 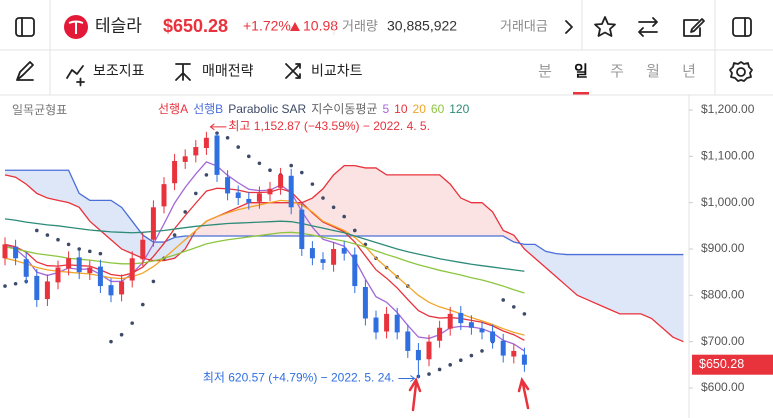 What do you see at coordinates (25, 27) in the screenshot?
I see `sidebar-toggle` at bounding box center [25, 27].